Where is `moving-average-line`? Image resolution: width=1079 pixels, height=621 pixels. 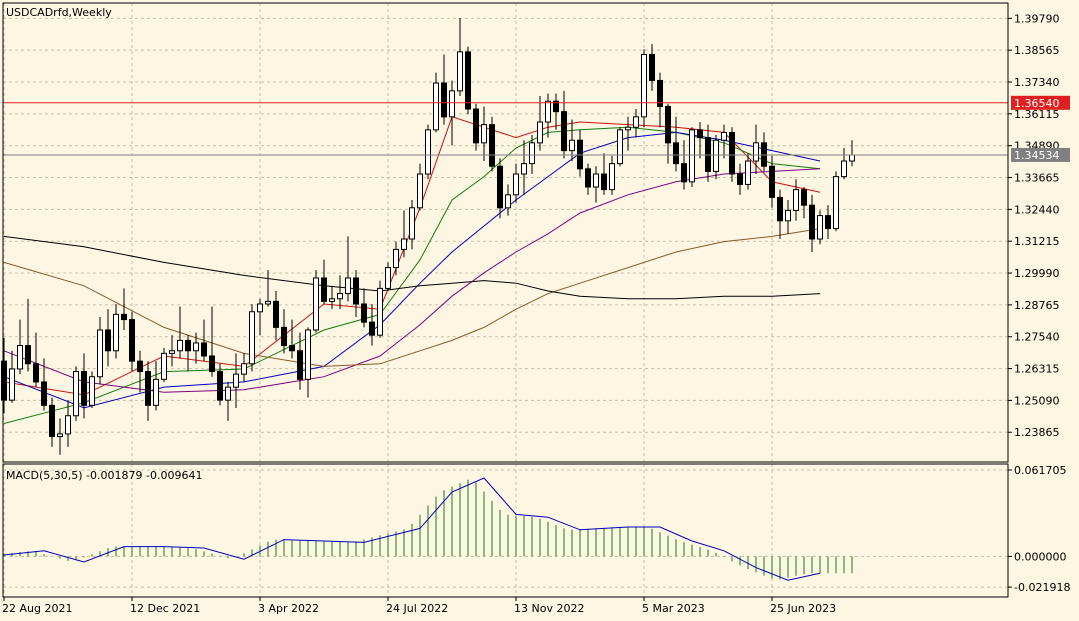
moving-average-line is located at coordinates (412, 267).